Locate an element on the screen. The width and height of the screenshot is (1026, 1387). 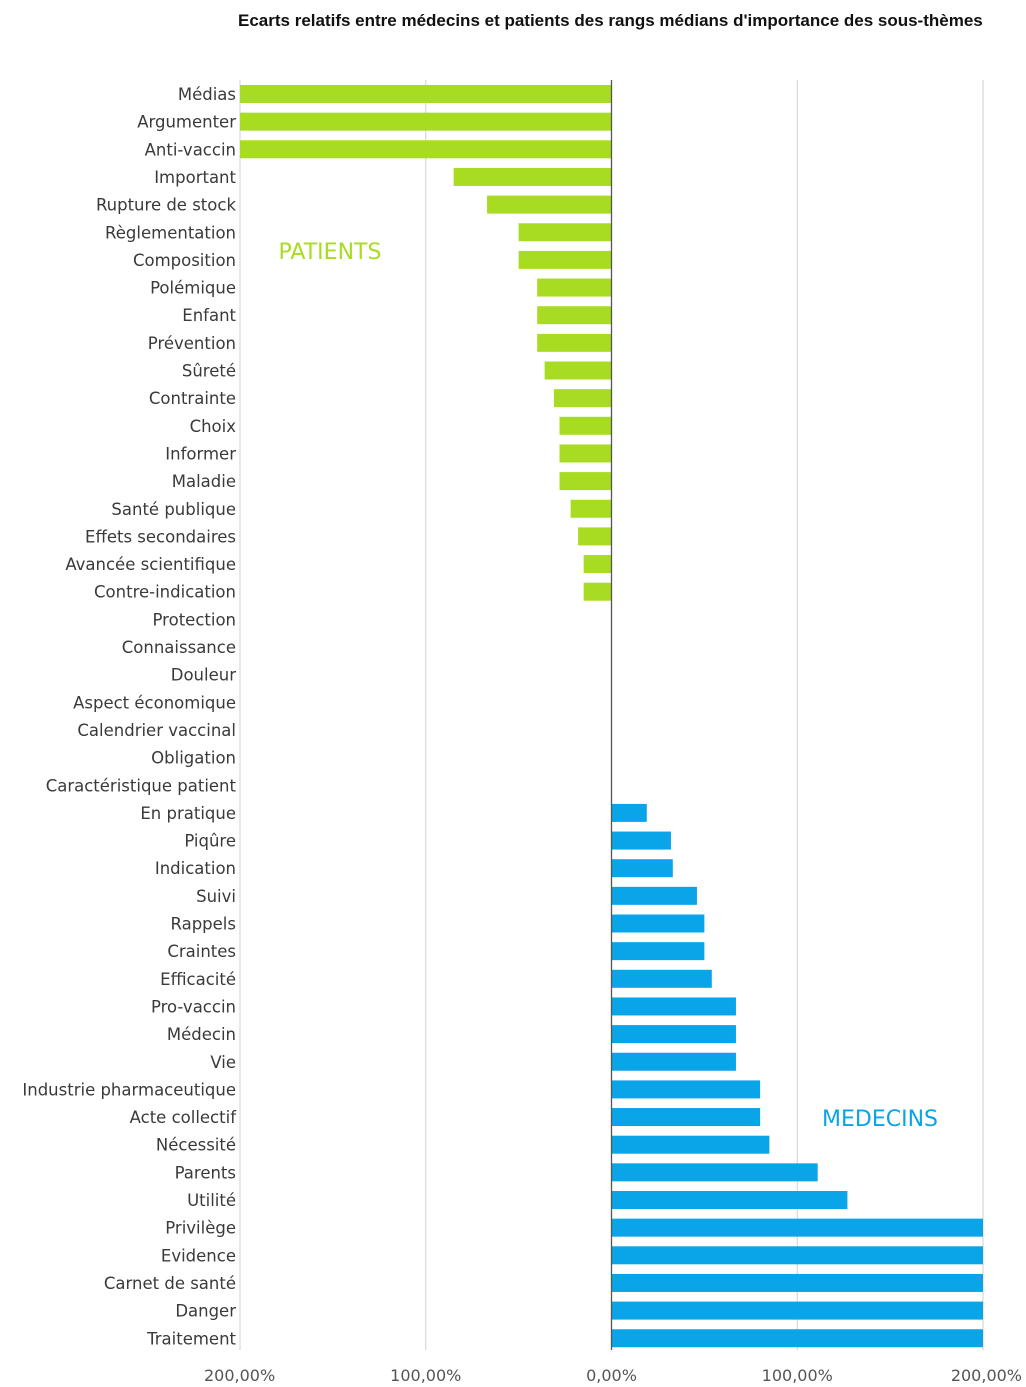
category-label: Contrainte is located at coordinates (192, 398).